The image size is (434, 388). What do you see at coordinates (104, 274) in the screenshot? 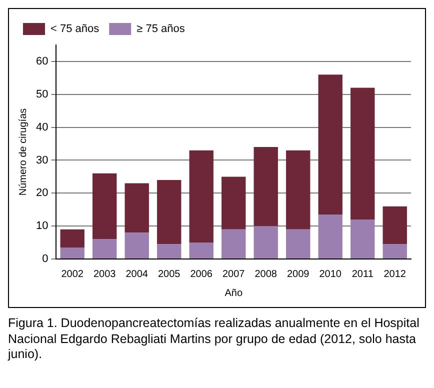
I see `x-tick-label: 2003` at bounding box center [104, 274].